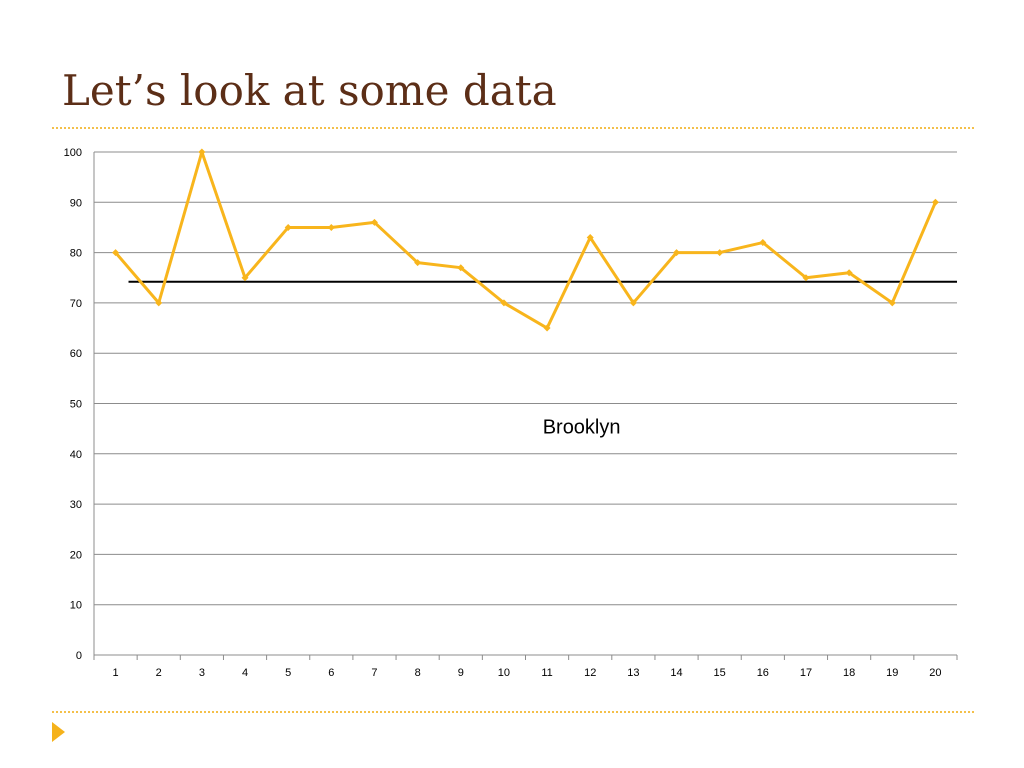  Describe the element at coordinates (79, 656) in the screenshot. I see `y-tick-label: 0` at that location.